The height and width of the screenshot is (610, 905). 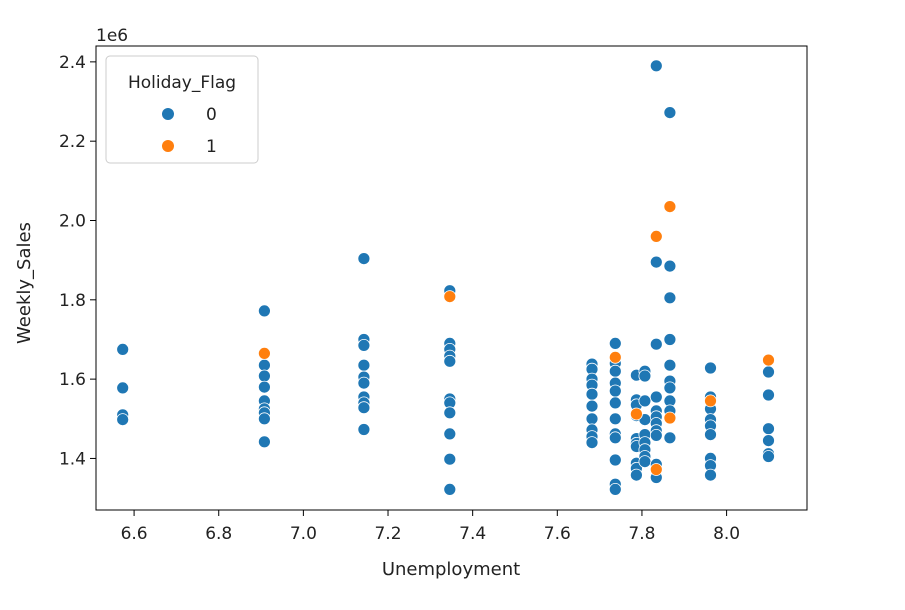 What do you see at coordinates (472, 534) in the screenshot?
I see `x-tick-label: 7.4` at bounding box center [472, 534].